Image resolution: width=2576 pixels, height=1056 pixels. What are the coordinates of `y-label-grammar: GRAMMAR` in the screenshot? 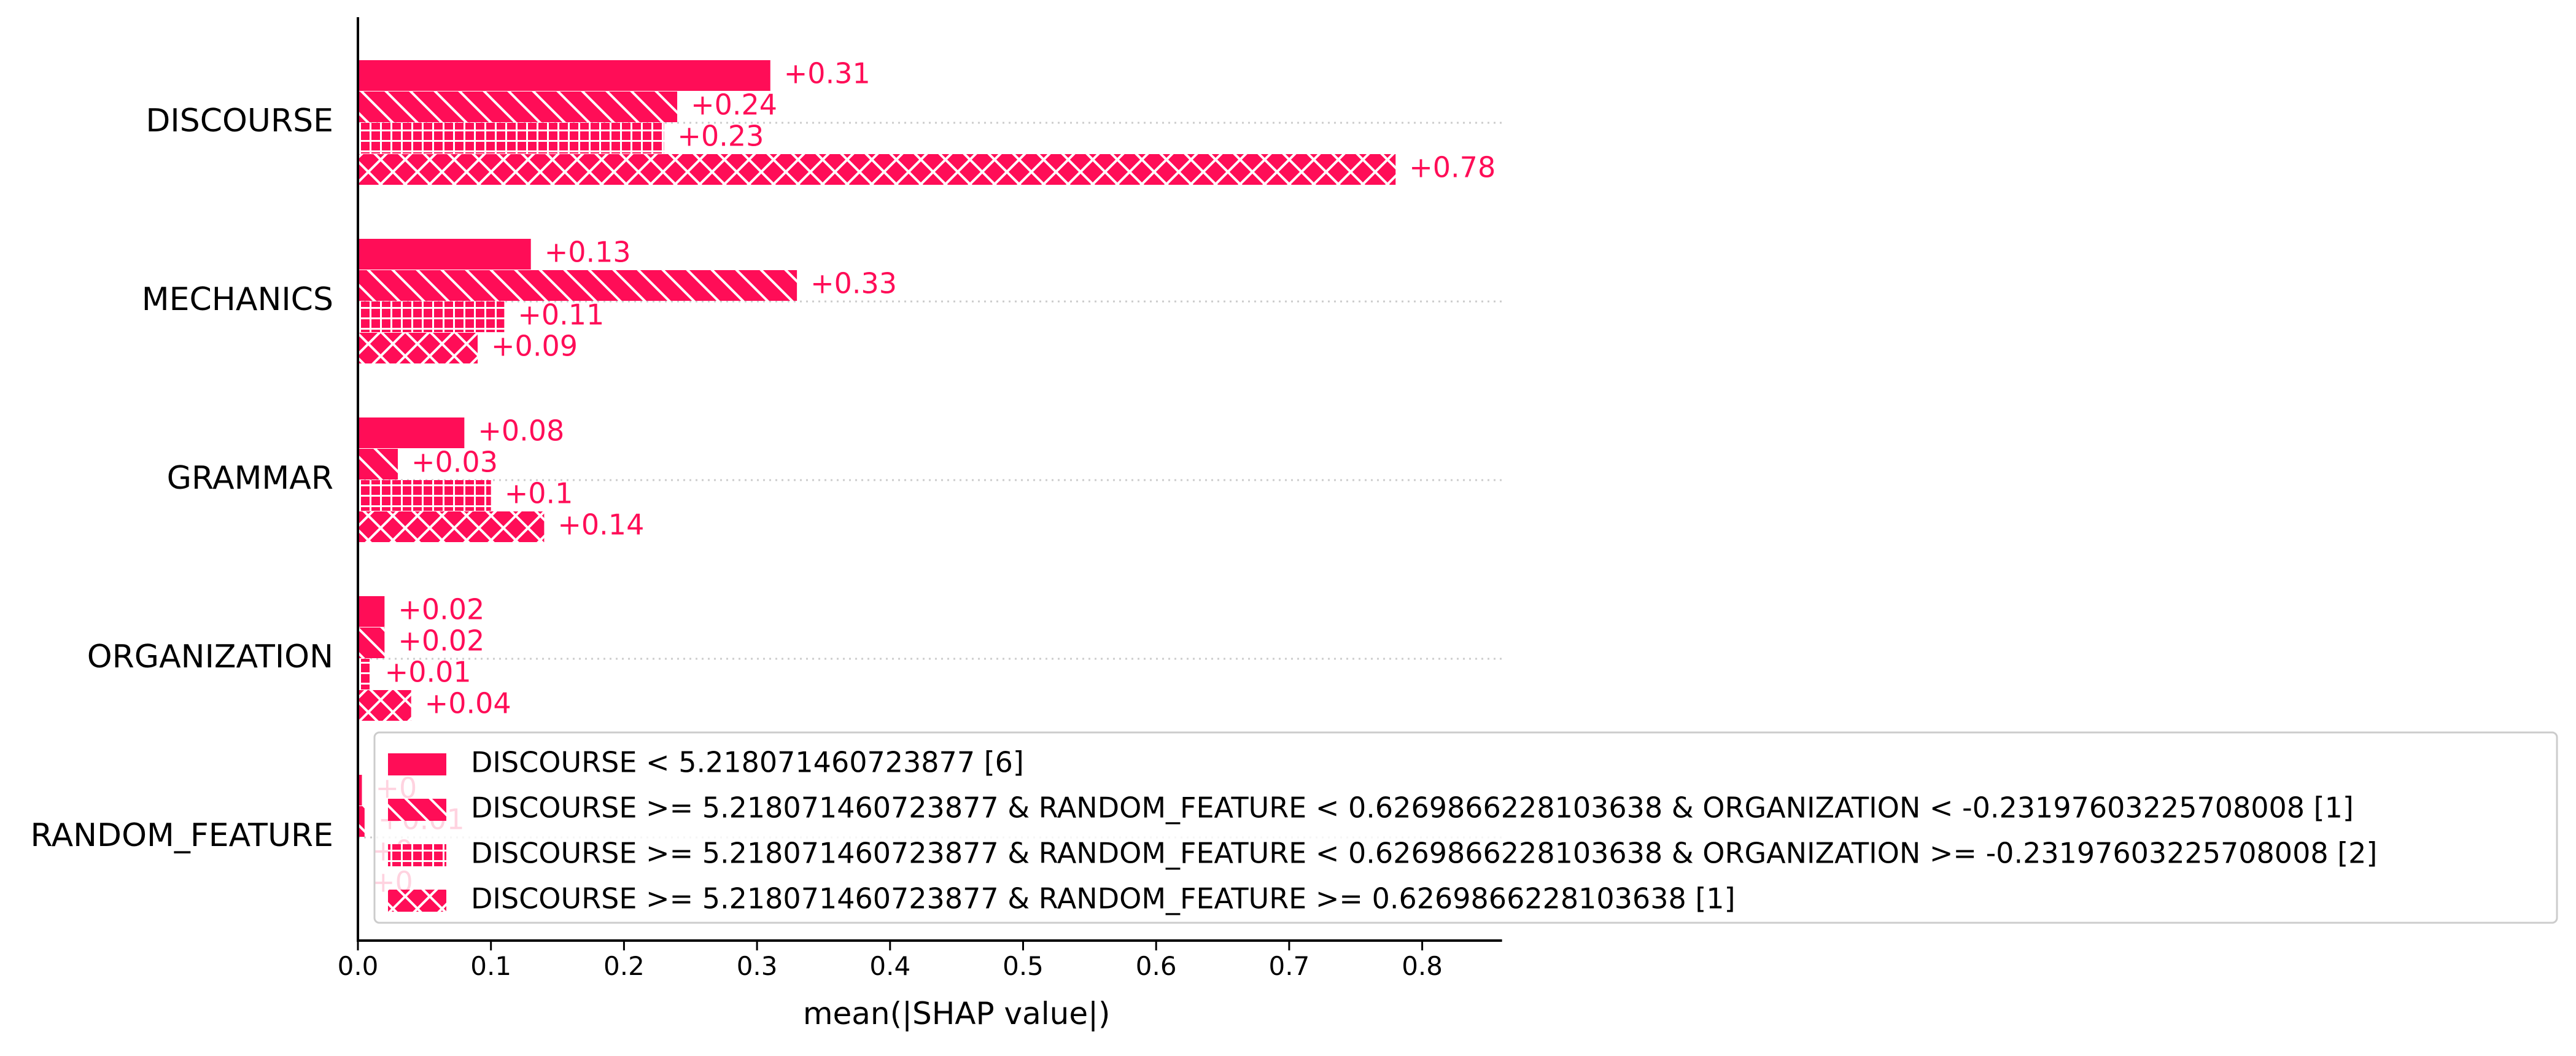 It's located at (250, 479).